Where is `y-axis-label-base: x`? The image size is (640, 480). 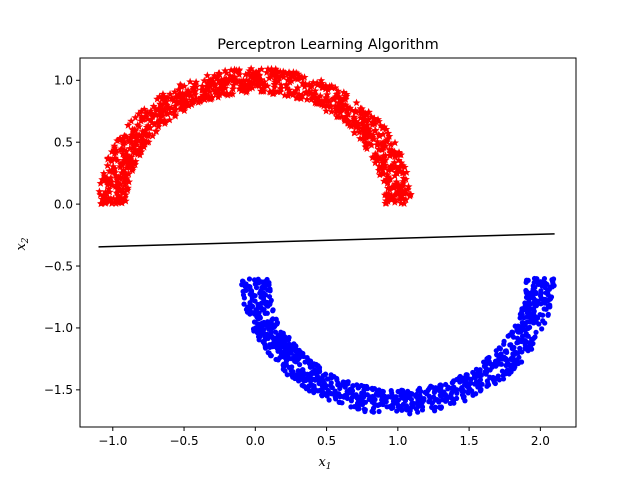 y-axis-label-base: x is located at coordinates (21, 247).